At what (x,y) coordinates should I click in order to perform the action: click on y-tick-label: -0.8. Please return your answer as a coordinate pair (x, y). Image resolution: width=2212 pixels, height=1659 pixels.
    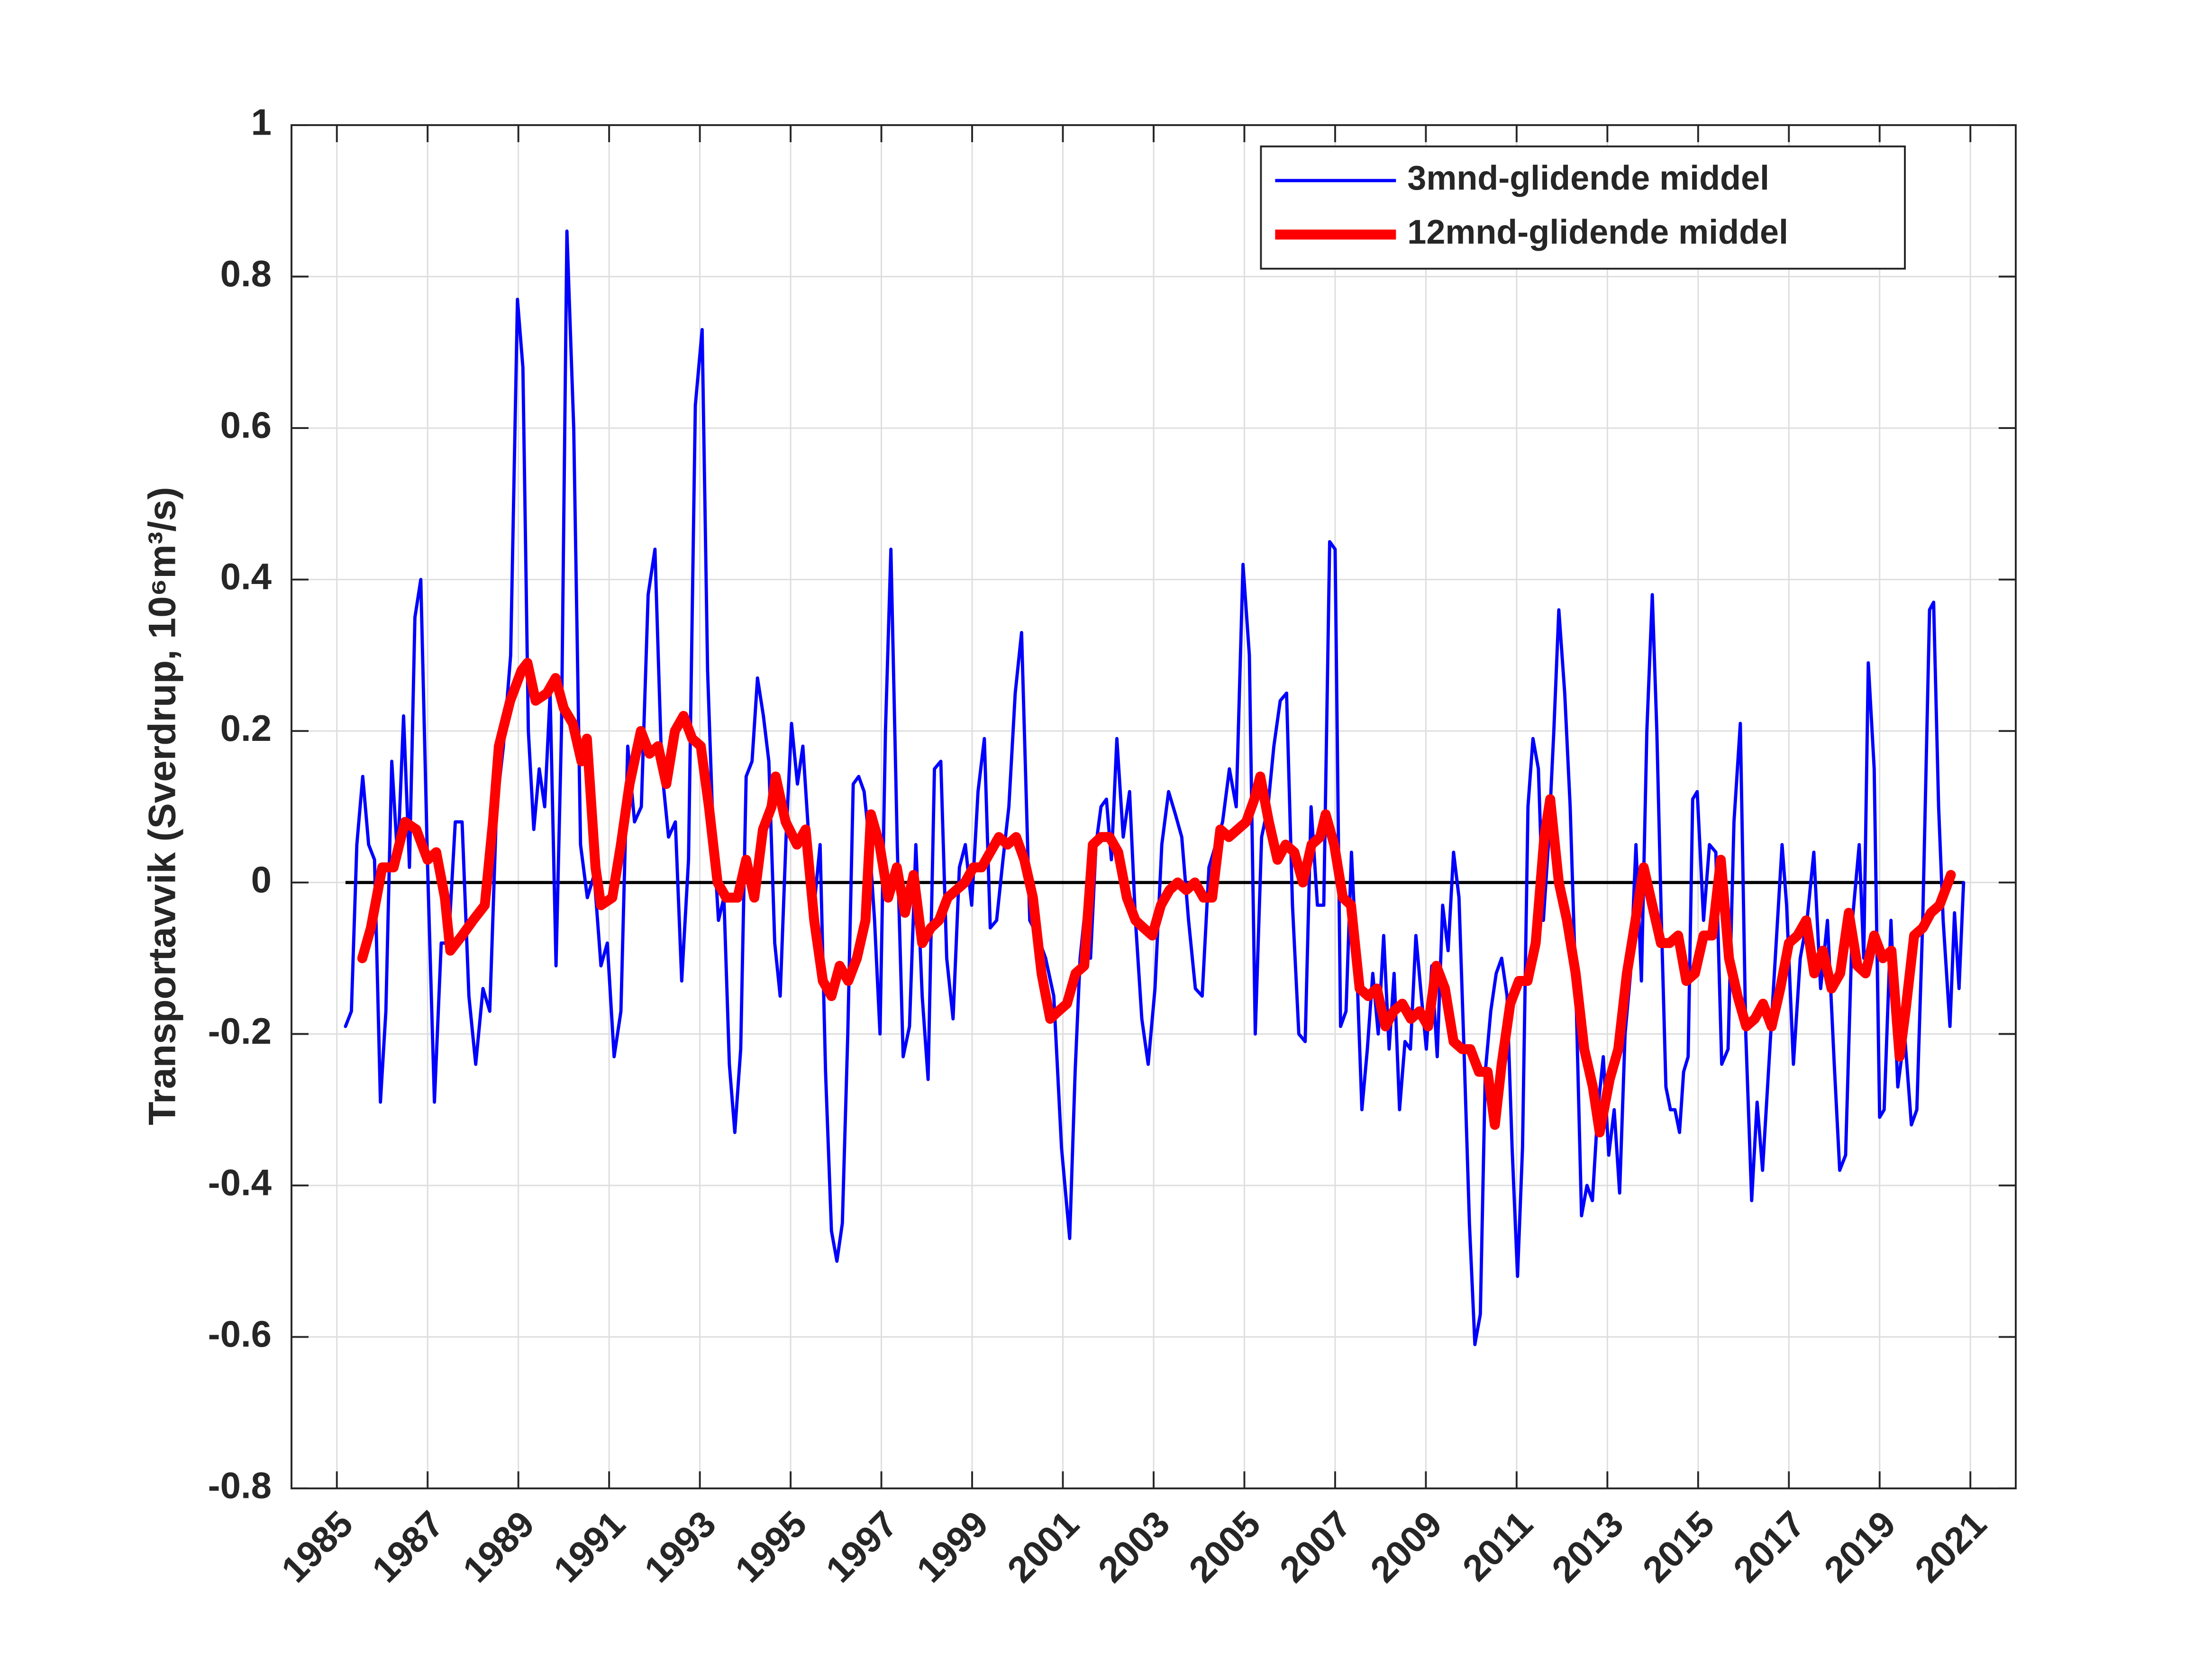
    Looking at the image, I should click on (240, 1485).